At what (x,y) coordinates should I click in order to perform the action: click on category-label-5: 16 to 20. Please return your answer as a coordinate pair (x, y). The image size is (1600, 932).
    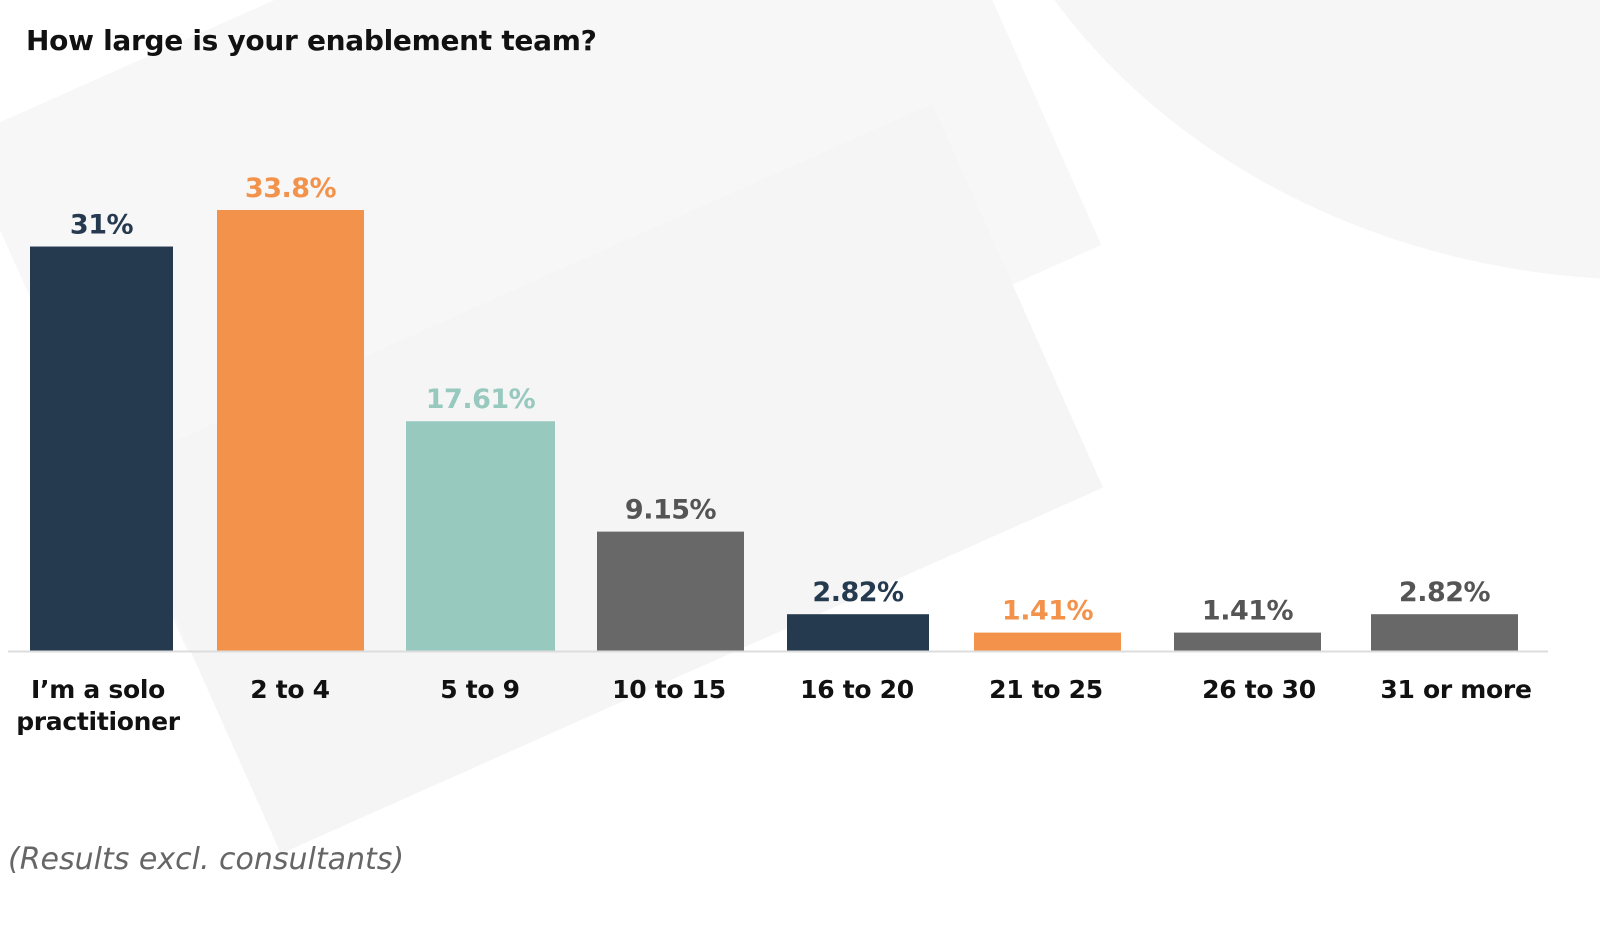
    Looking at the image, I should click on (857, 689).